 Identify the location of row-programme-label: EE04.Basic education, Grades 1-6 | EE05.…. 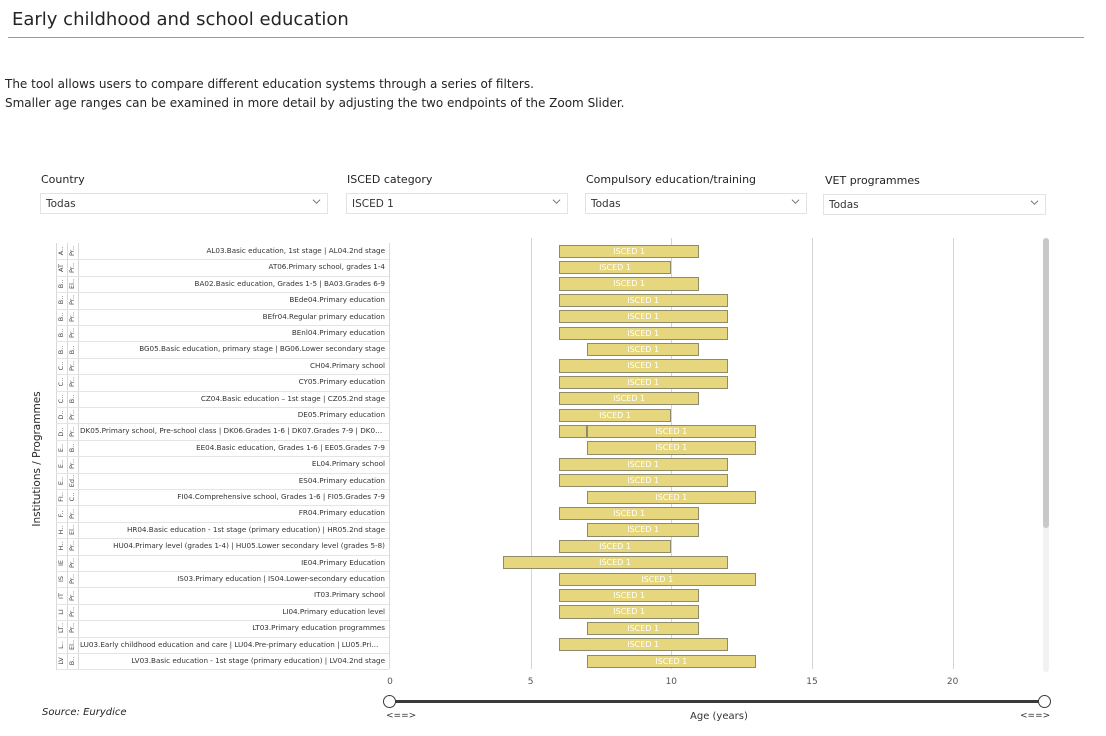
(290, 447).